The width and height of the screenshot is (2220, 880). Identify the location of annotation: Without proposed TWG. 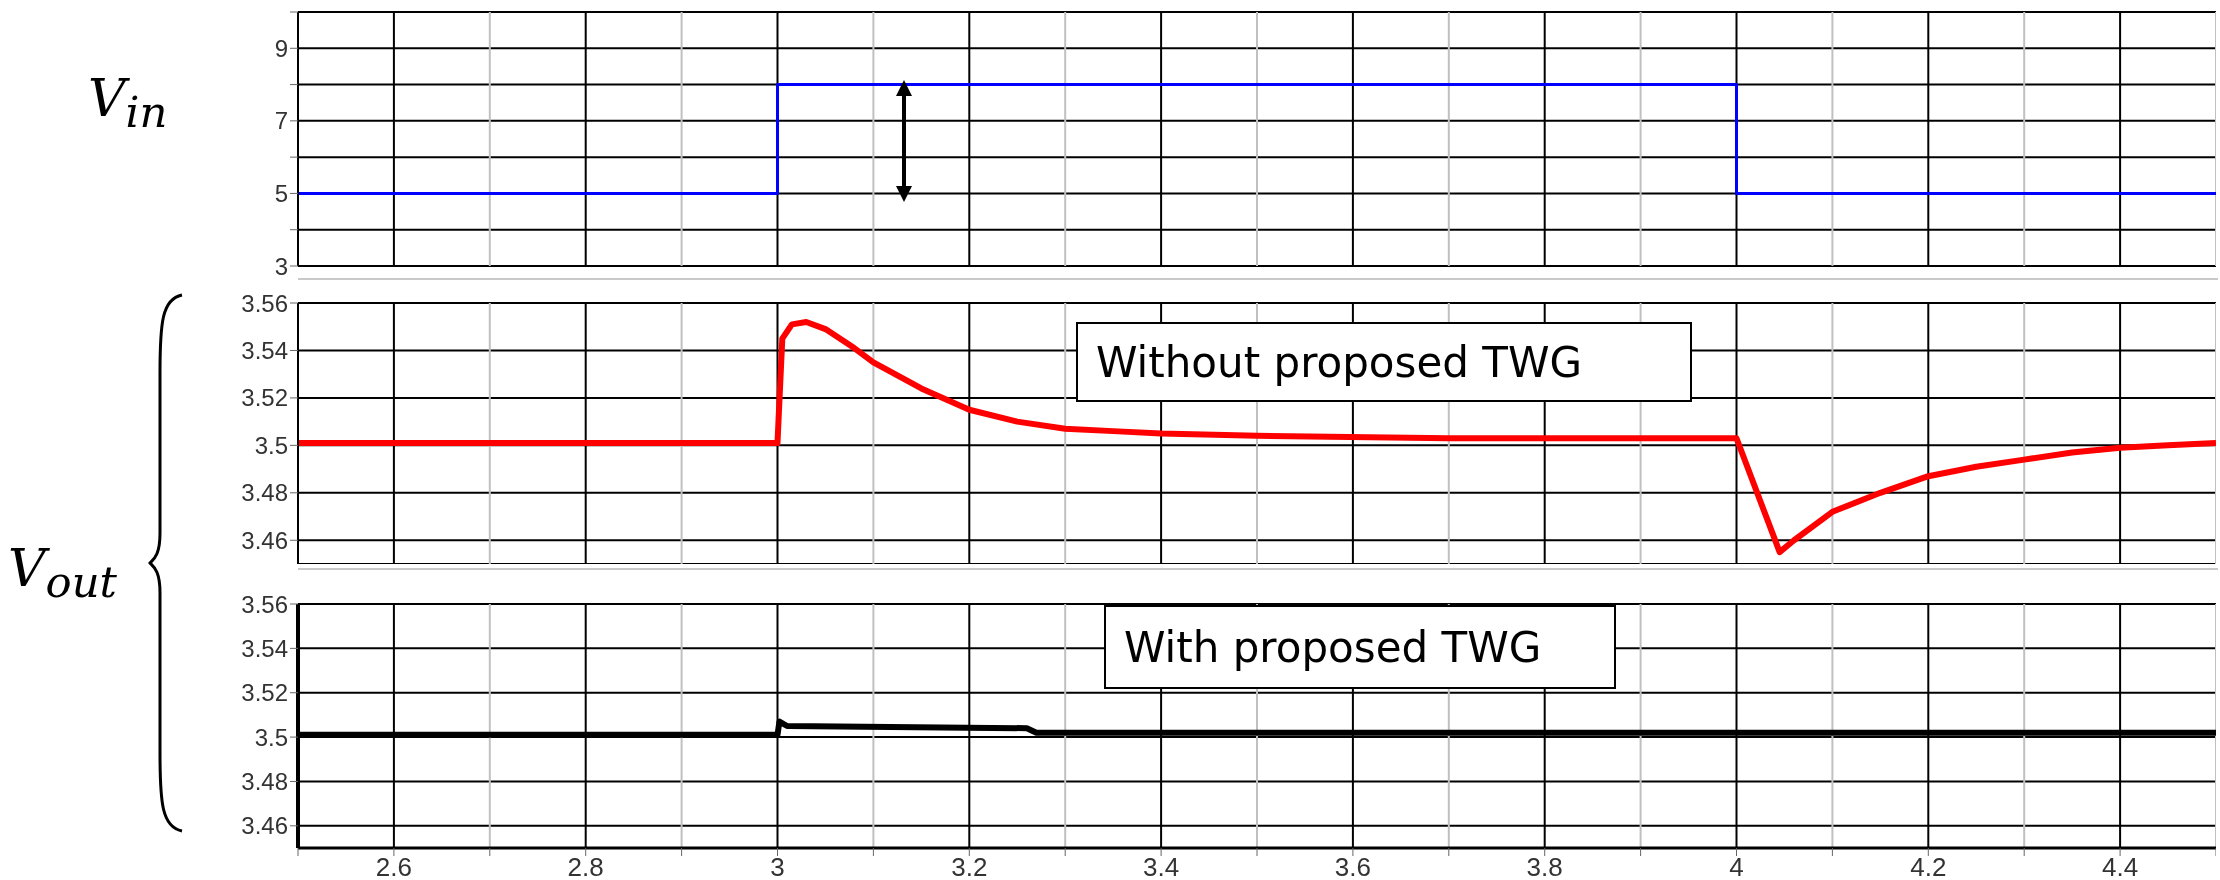
(1384, 362).